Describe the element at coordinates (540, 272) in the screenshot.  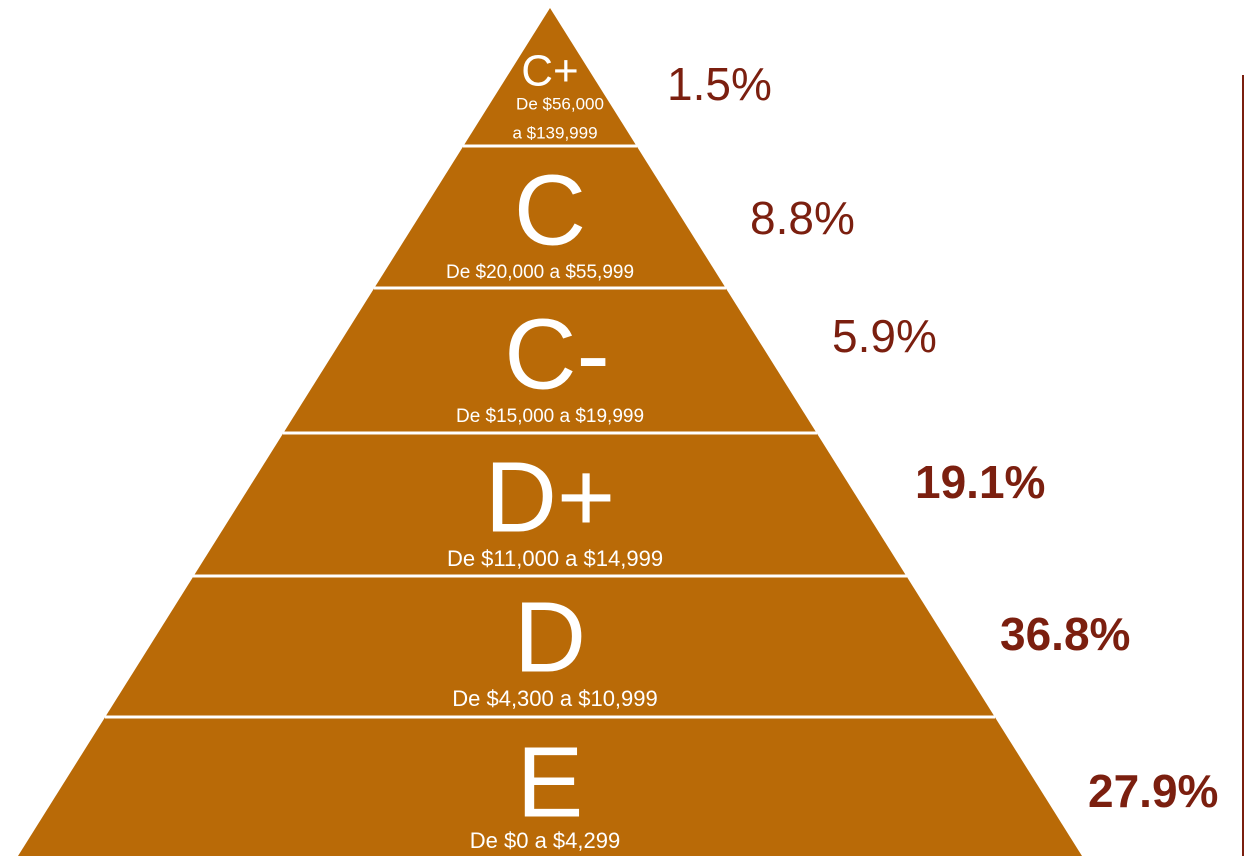
I see `level-range: De $20,000 a $55,999` at that location.